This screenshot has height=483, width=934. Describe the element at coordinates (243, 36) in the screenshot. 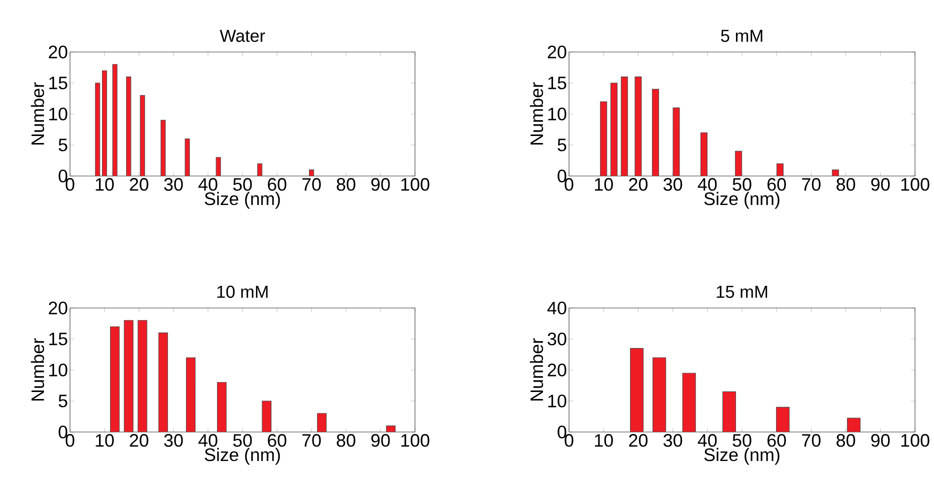

I see `chart-title: Water` at that location.